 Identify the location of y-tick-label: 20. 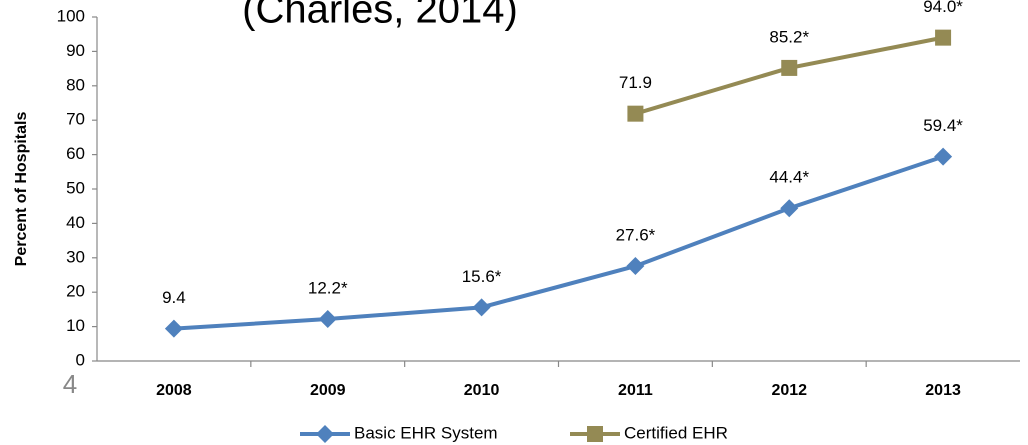
(75, 291).